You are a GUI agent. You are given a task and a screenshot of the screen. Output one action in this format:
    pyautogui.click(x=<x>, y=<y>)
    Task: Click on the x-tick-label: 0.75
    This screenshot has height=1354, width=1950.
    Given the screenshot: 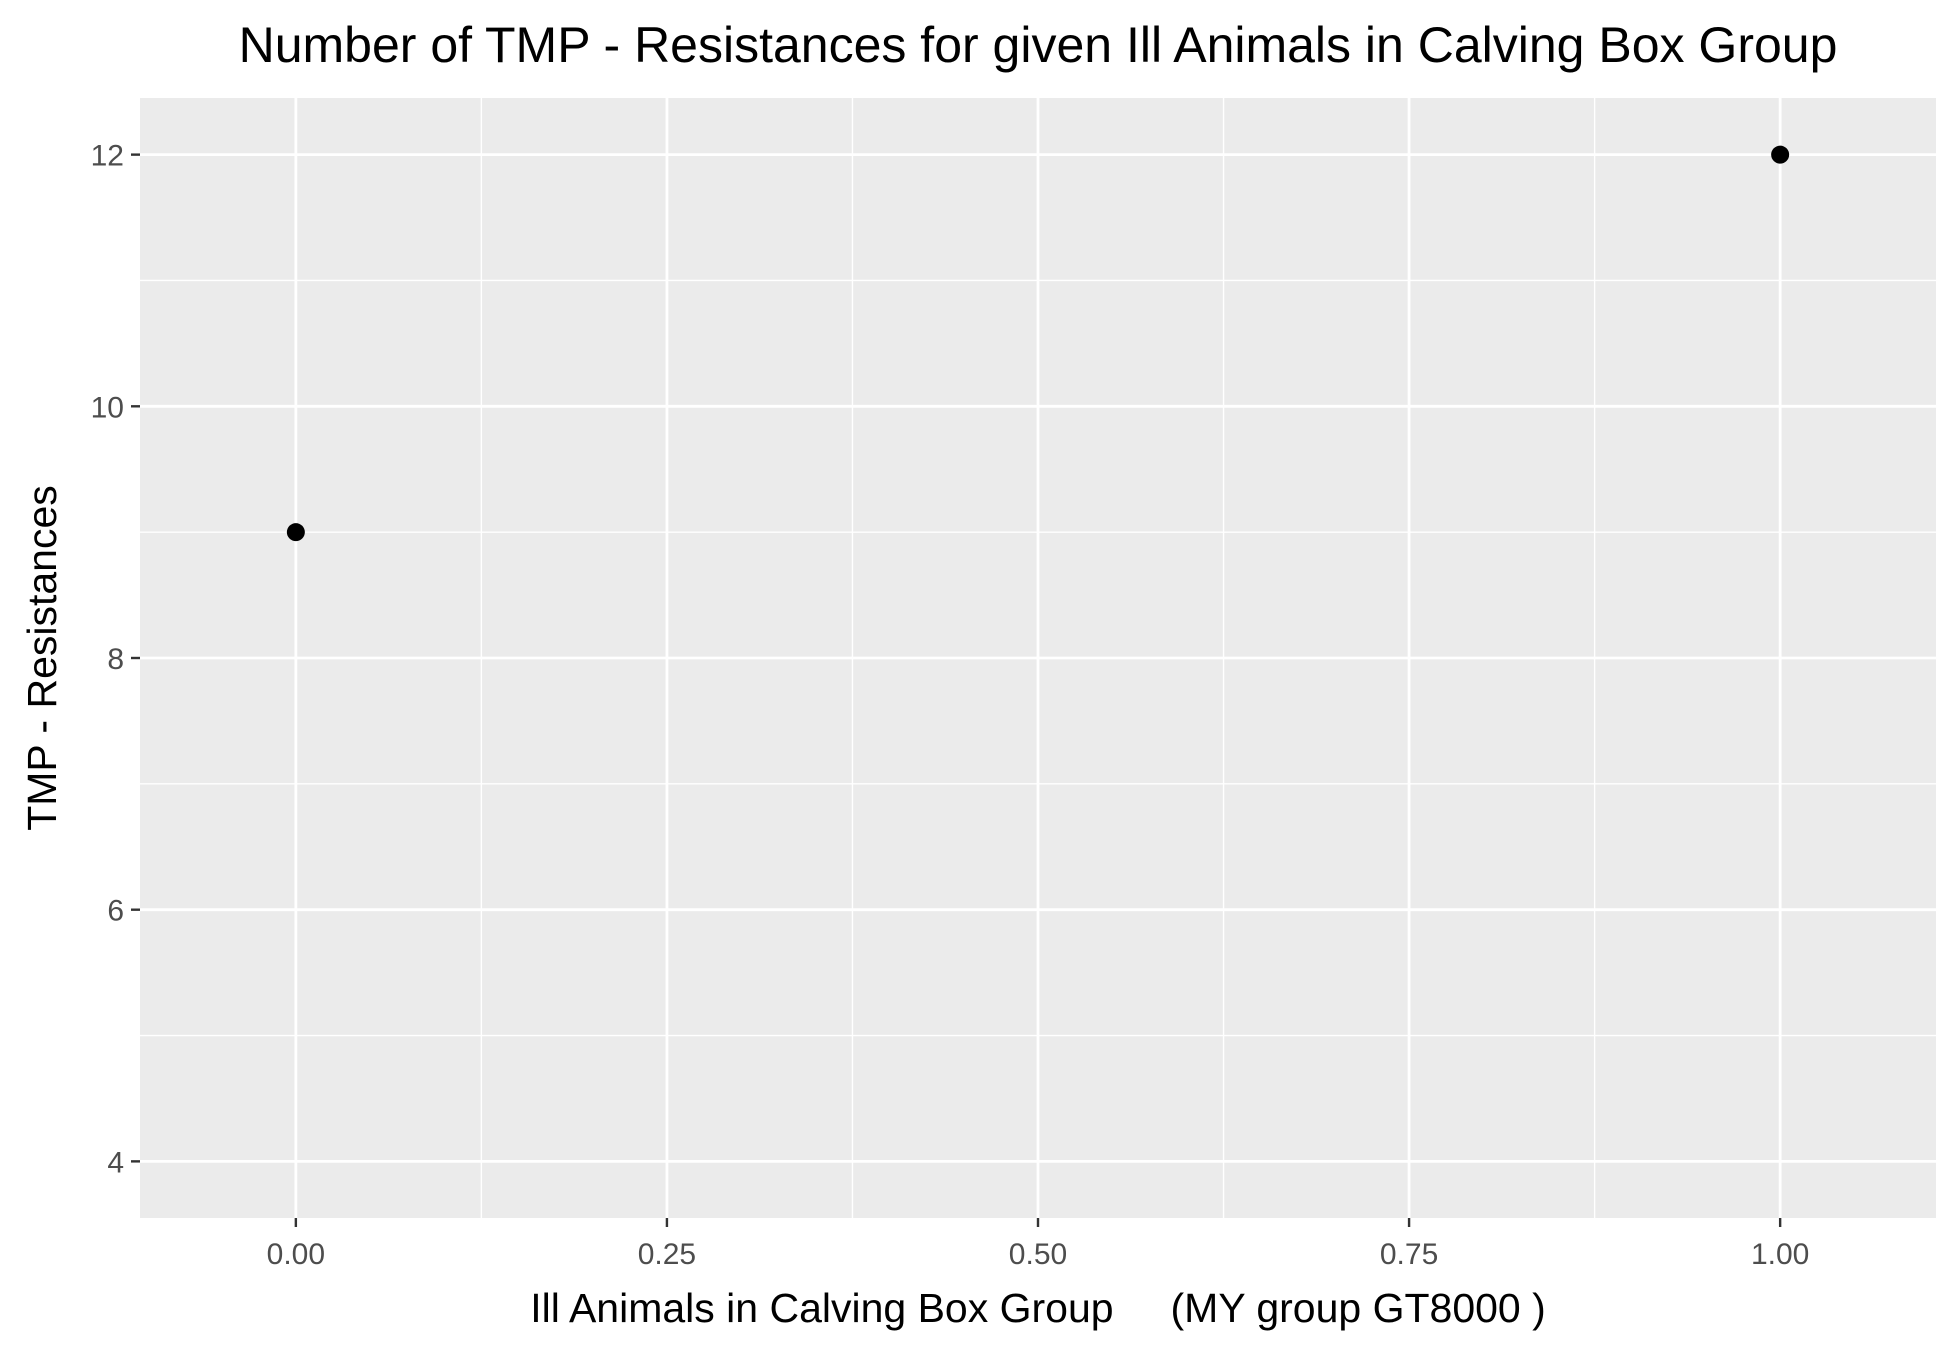 What is the action you would take?
    pyautogui.click(x=1409, y=1254)
    